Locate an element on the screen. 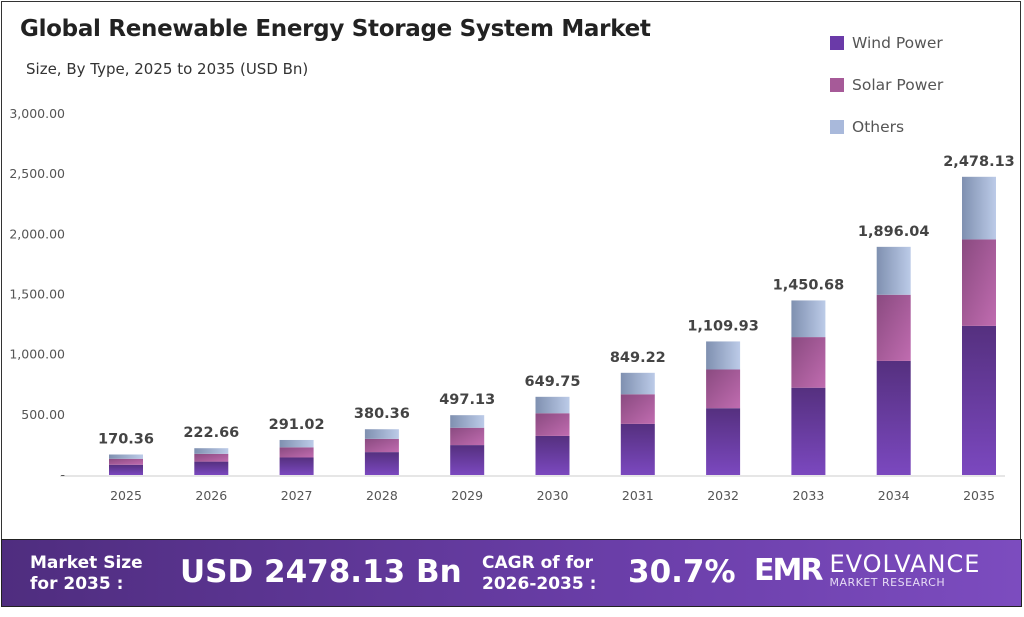 This screenshot has height=617, width=1024. total-label: 1,896.04 is located at coordinates (894, 232).